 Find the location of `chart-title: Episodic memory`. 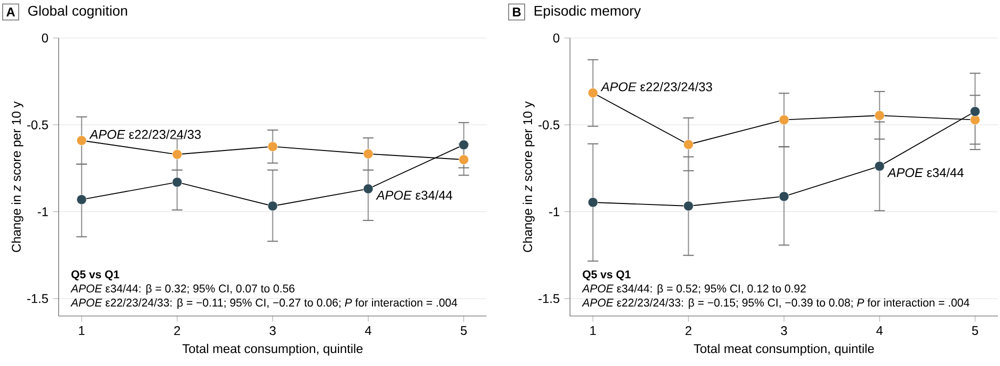

chart-title: Episodic memory is located at coordinates (587, 12).